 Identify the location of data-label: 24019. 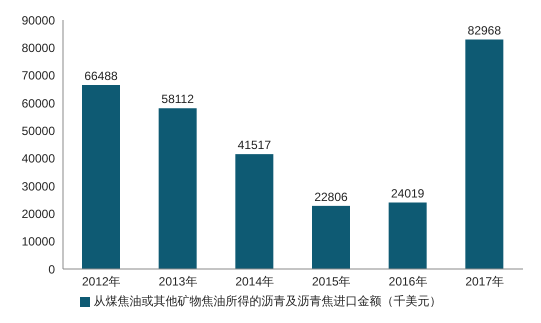
(407, 193).